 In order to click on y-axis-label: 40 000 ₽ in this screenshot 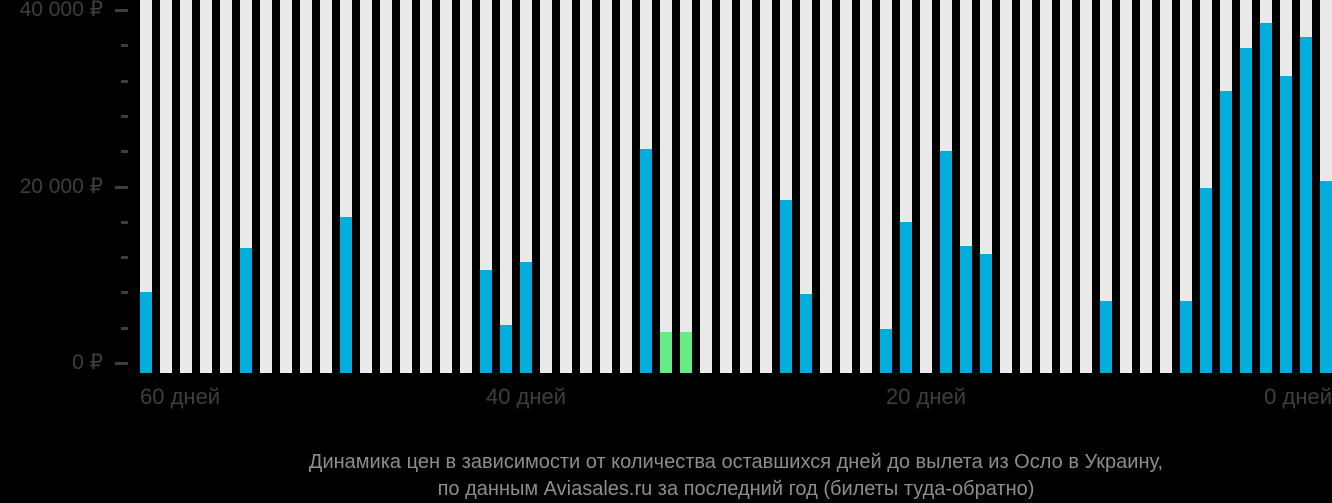, I will do `click(61, 10)`.